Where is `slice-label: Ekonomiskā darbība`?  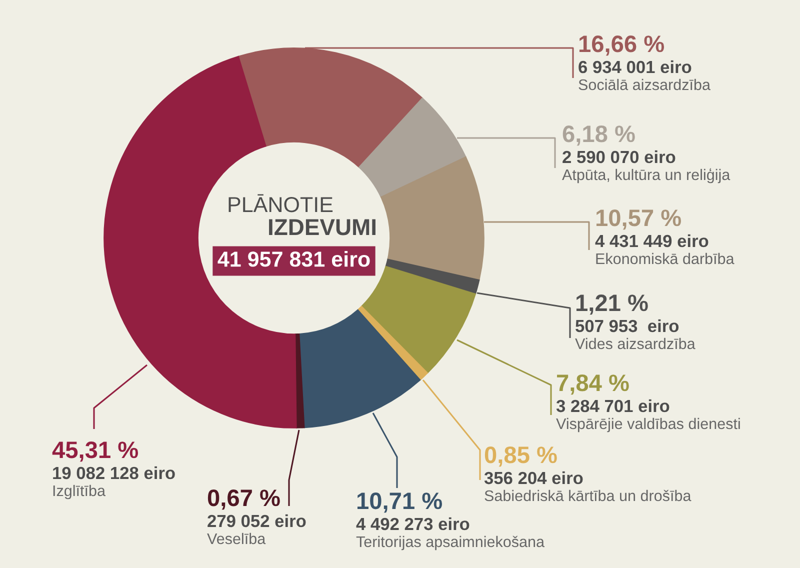
slice-label: Ekonomiskā darbība is located at coordinates (665, 258).